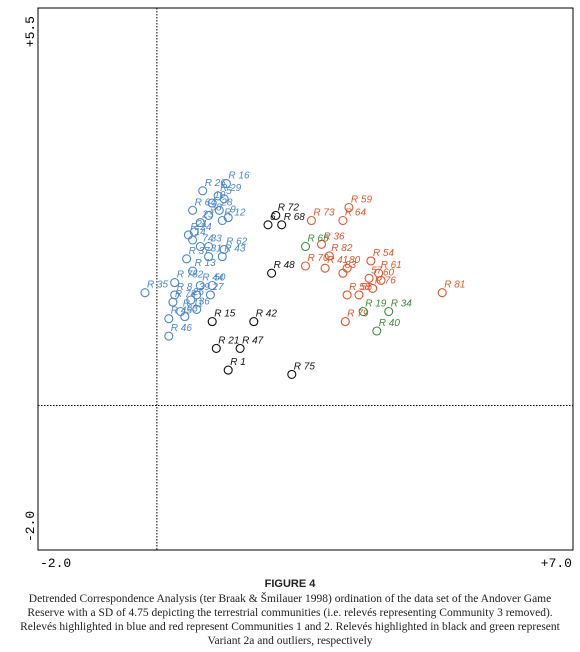  I want to click on point-label: R 62, so click(237, 241).